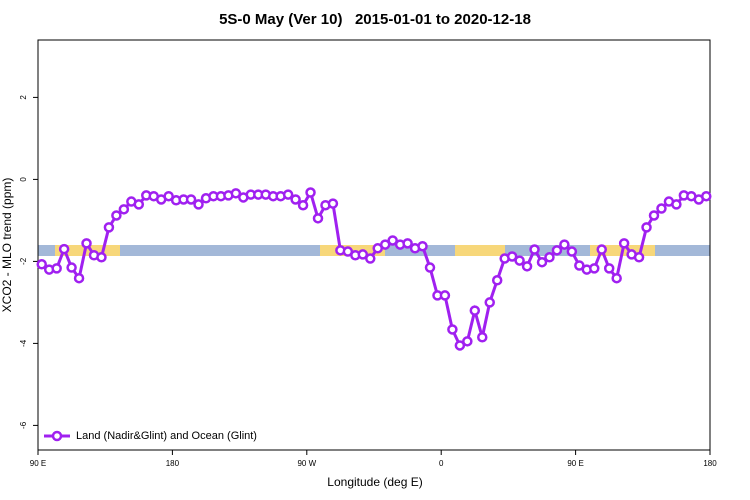 This screenshot has height=500, width=750. Describe the element at coordinates (166, 436) in the screenshot. I see `legend-label: Land (Nadir&Glint) and Ocean (Glint)` at that location.